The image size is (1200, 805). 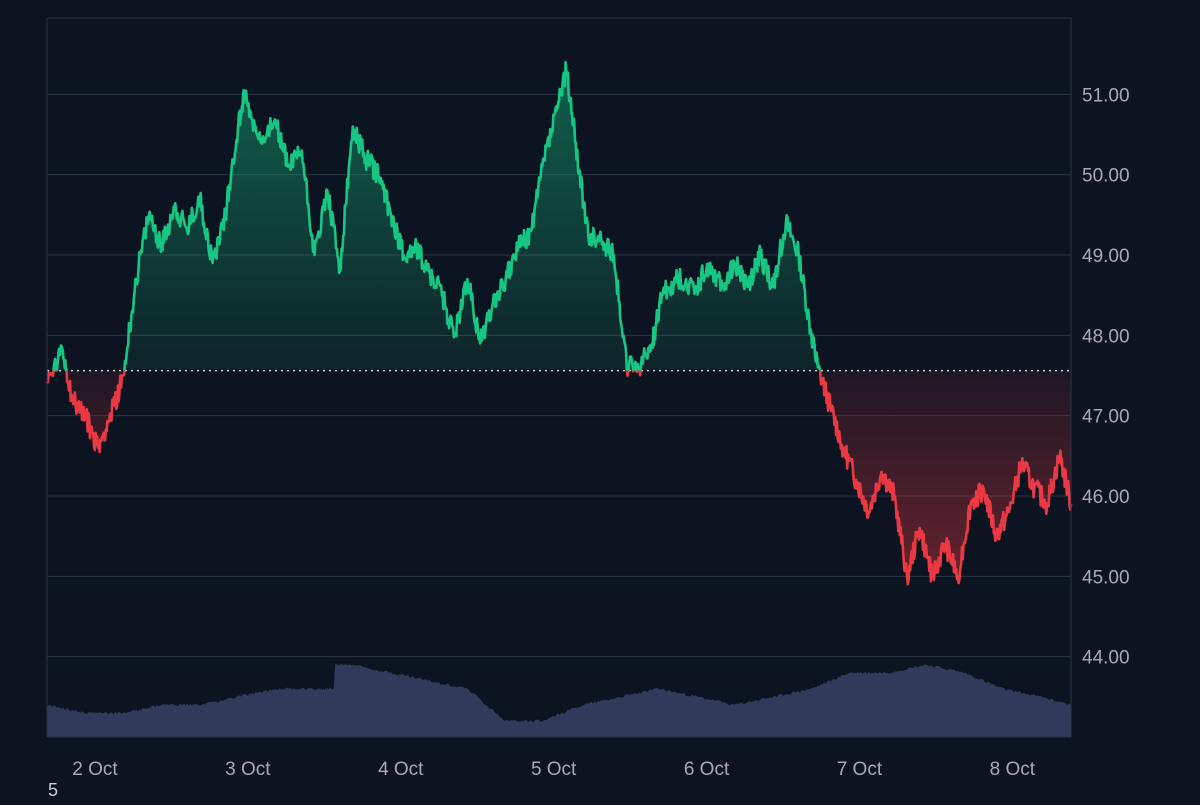 What do you see at coordinates (707, 769) in the screenshot?
I see `x-tick-label: 6 Oct` at bounding box center [707, 769].